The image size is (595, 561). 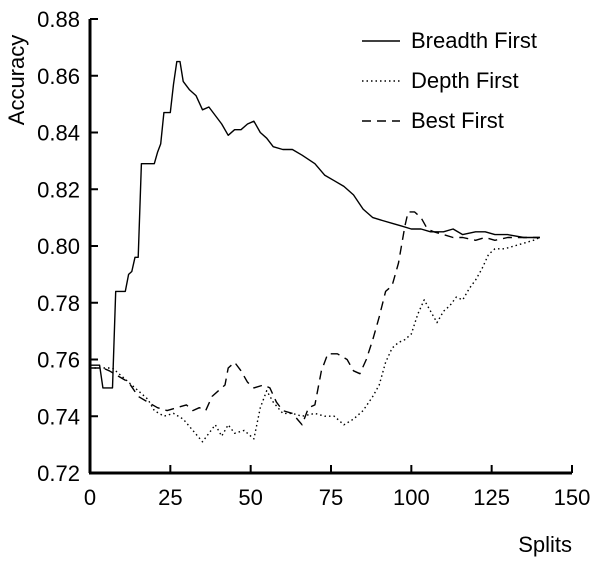 What do you see at coordinates (58, 76) in the screenshot?
I see `y-tick-label: 0.86` at bounding box center [58, 76].